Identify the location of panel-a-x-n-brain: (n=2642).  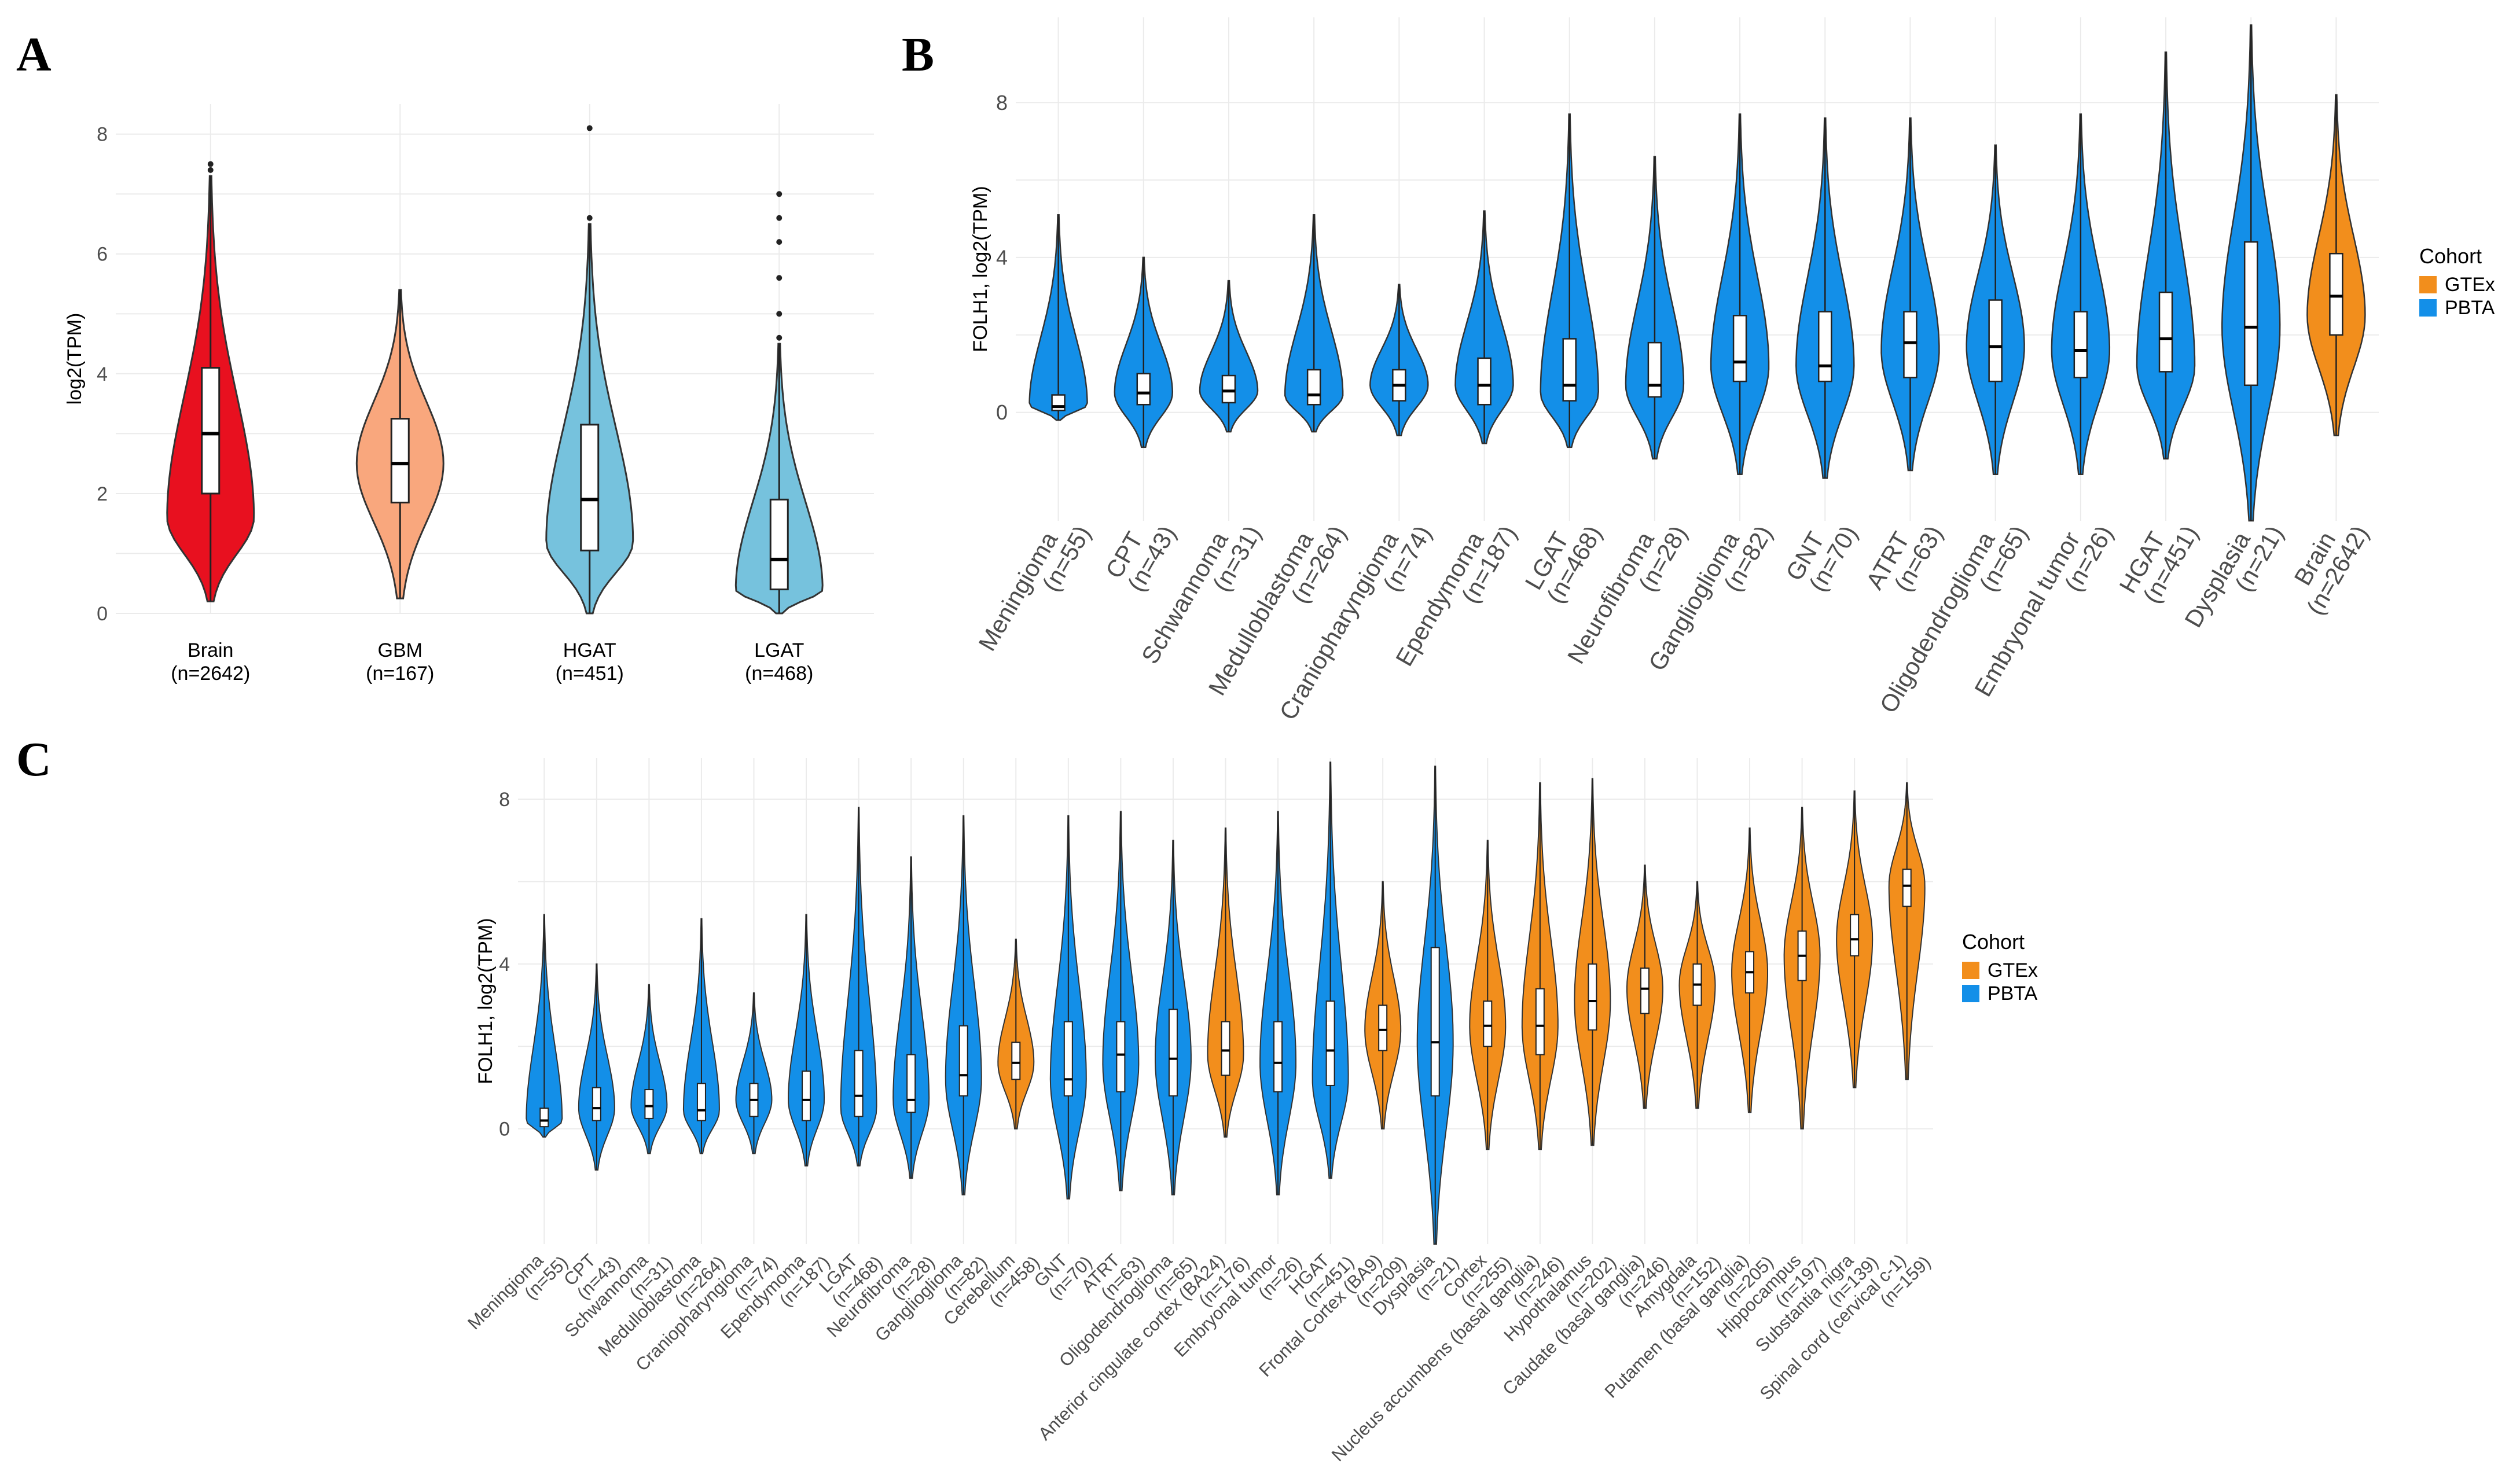
(210, 674).